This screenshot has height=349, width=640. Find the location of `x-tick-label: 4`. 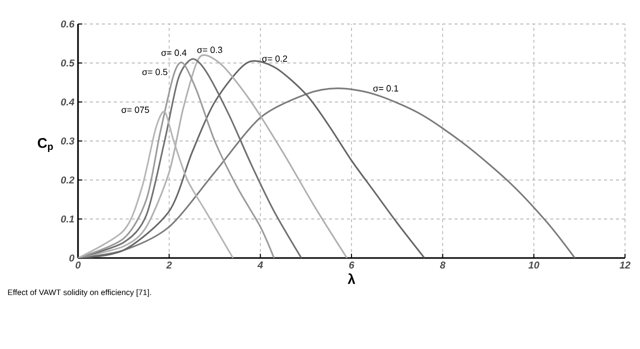

x-tick-label: 4 is located at coordinates (260, 265).